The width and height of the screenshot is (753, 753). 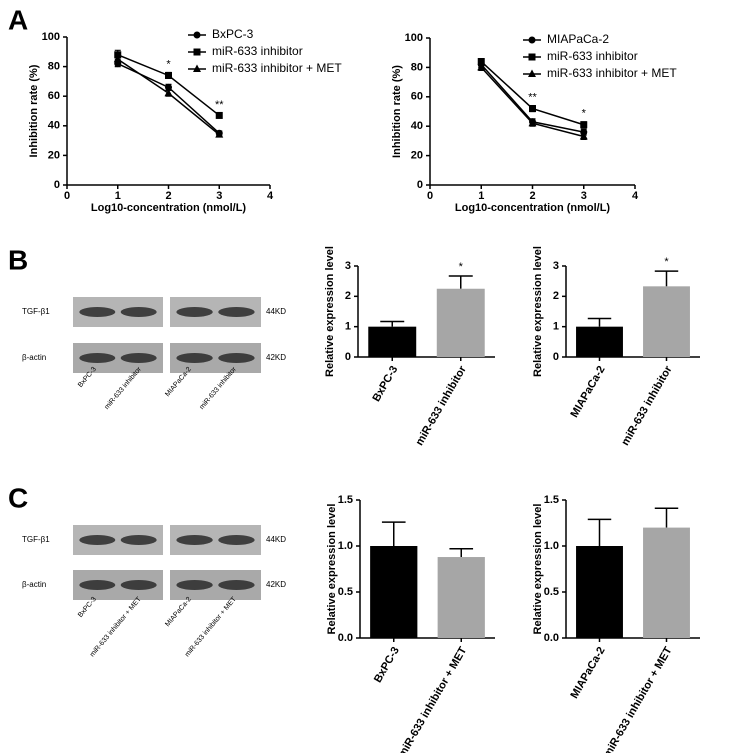 What do you see at coordinates (276, 311) in the screenshot?
I see `size-label: 44KD` at bounding box center [276, 311].